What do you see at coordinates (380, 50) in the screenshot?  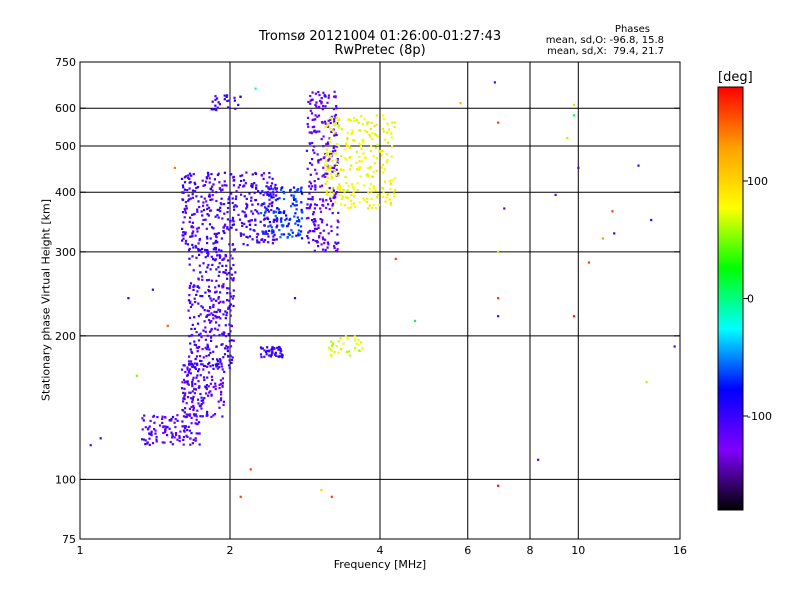 I see `chart-subtitle: RwPretec (8p)` at bounding box center [380, 50].